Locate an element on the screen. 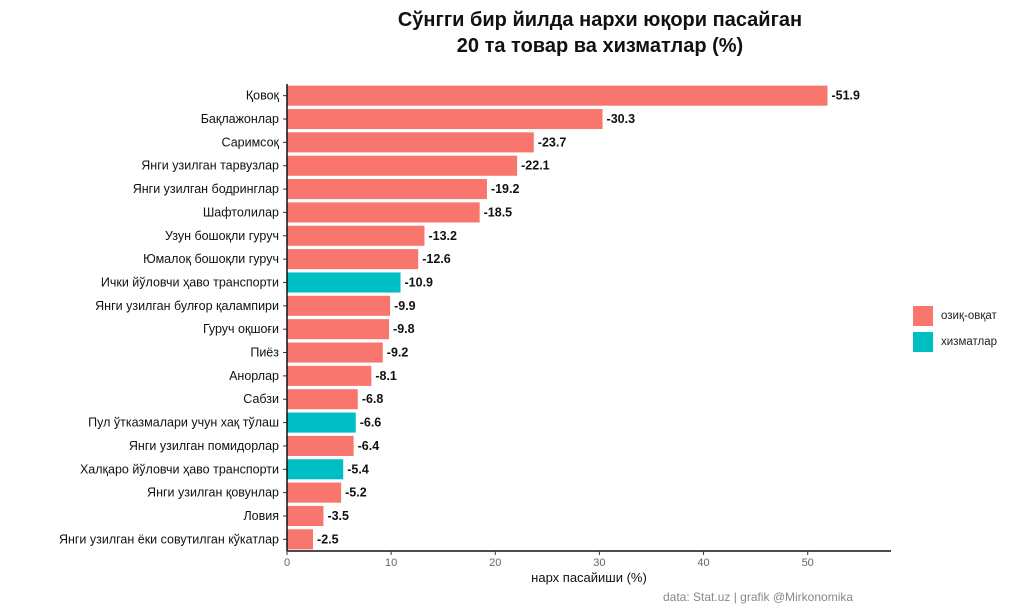 This screenshot has width=1024, height=614. x-tick-label: 40 is located at coordinates (703, 563).